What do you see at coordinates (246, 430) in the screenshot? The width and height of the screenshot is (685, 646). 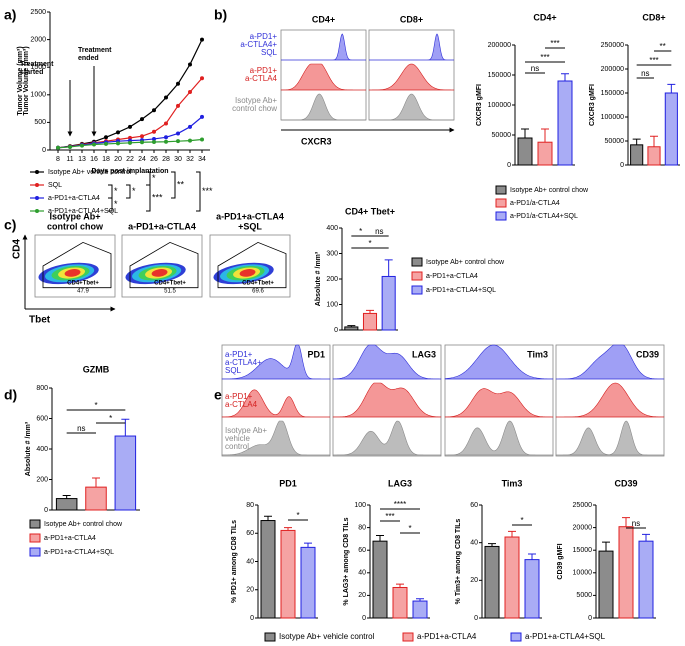 I see `group-label: Isotype Ab+` at bounding box center [246, 430].